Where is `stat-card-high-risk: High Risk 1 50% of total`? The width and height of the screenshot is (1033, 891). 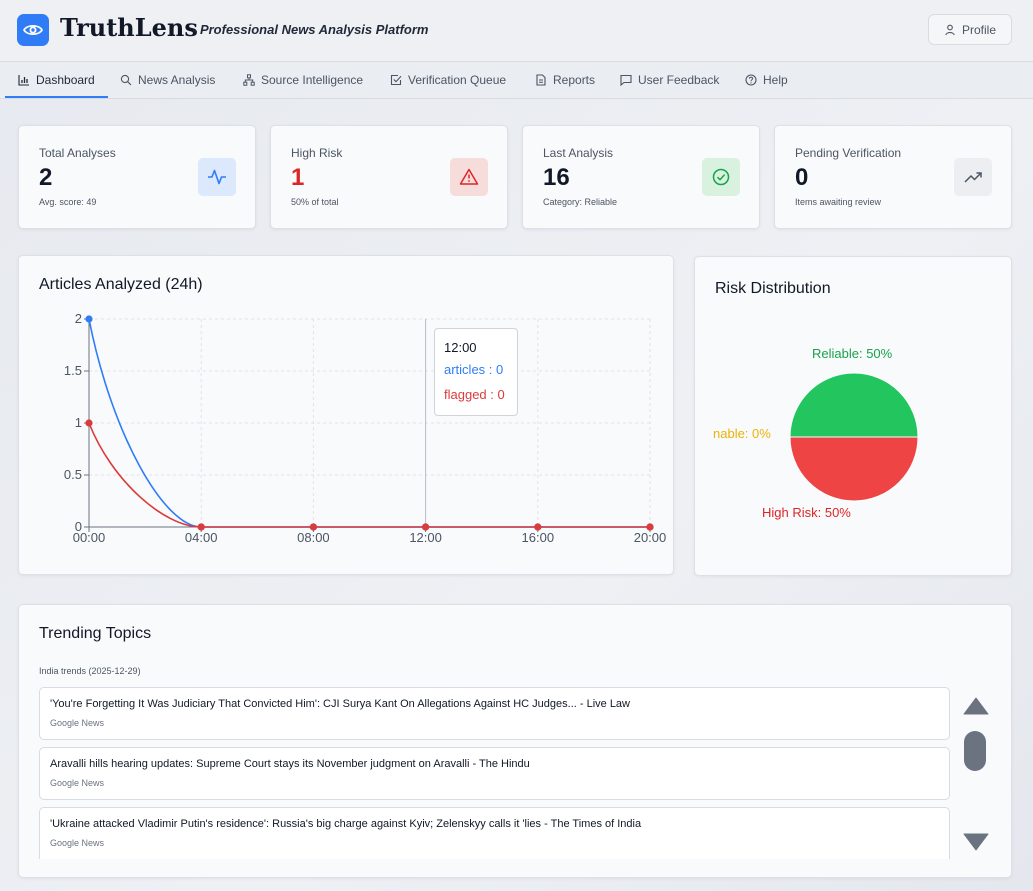 stat-card-high-risk: High Risk 1 50% of total is located at coordinates (389, 177).